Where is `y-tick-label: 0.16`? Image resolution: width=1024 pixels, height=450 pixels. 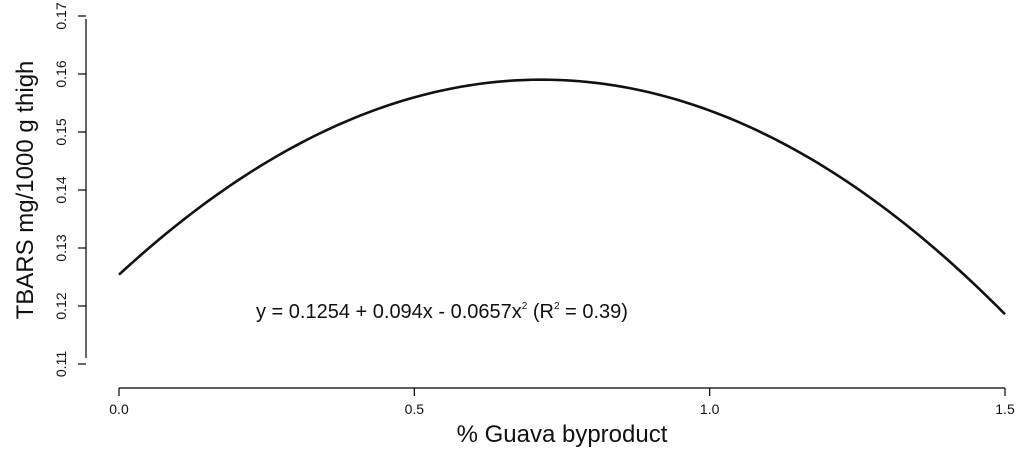
y-tick-label: 0.16 is located at coordinates (61, 73).